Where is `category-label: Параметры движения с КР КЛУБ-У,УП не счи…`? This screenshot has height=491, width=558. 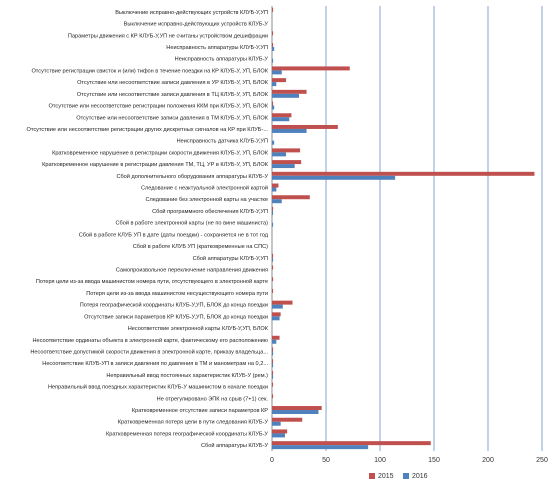
category-label: Параметры движения с КР КЛУБ-У,УП не счи… is located at coordinates (168, 35).